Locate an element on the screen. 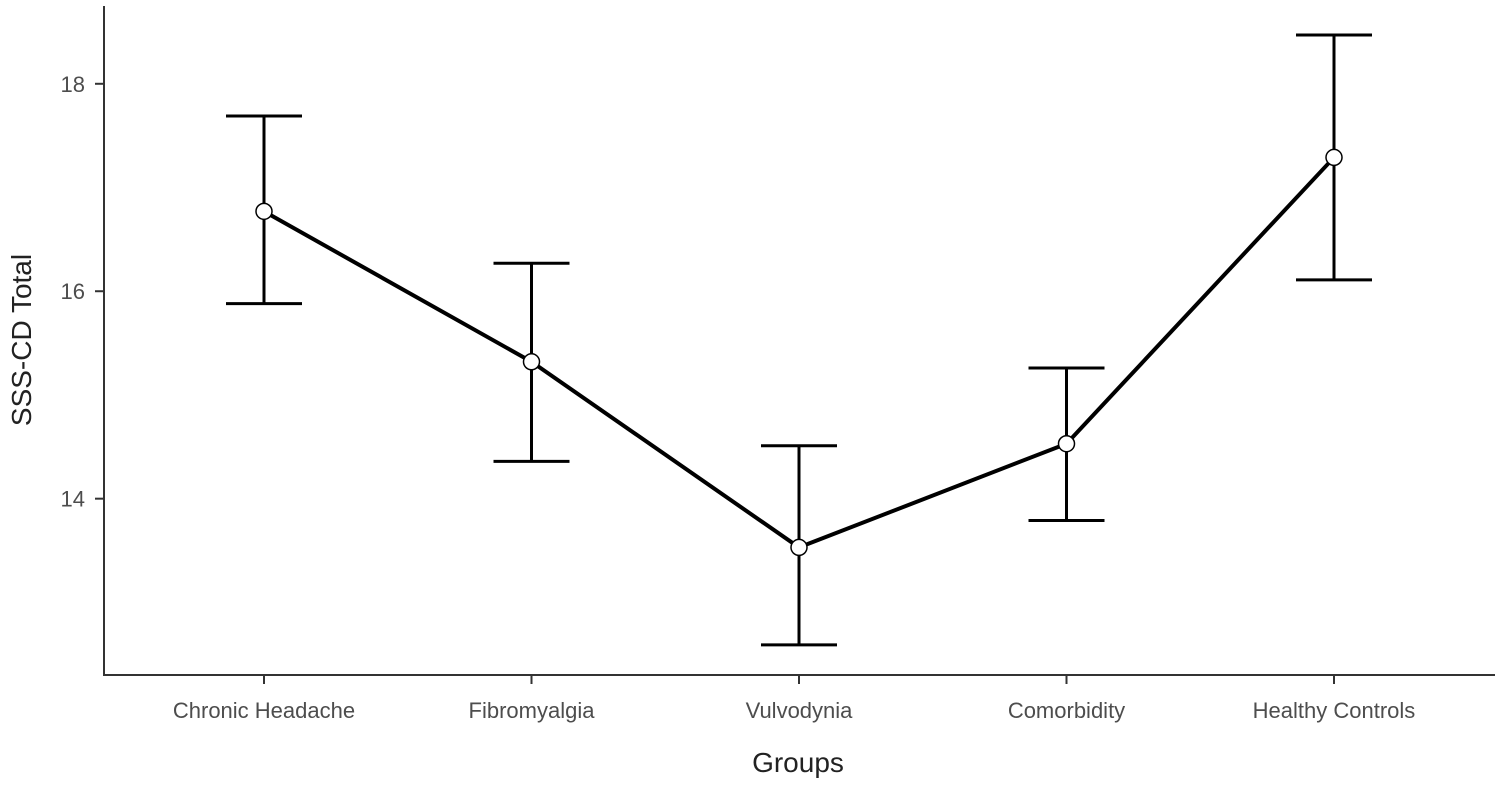  y-axis-title: SSS-CD Total is located at coordinates (21, 340).